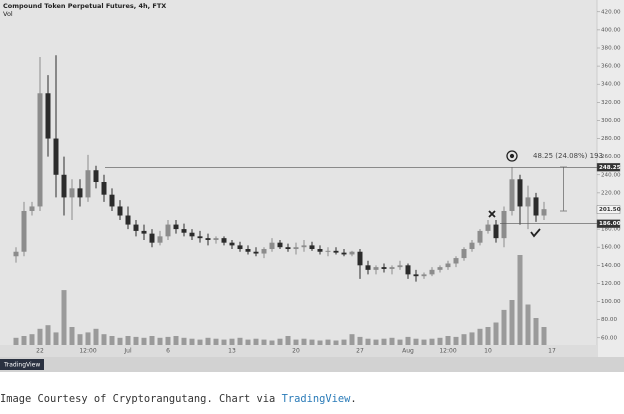  What do you see at coordinates (552, 351) in the screenshot?
I see `x-tick-label: 17` at bounding box center [552, 351].